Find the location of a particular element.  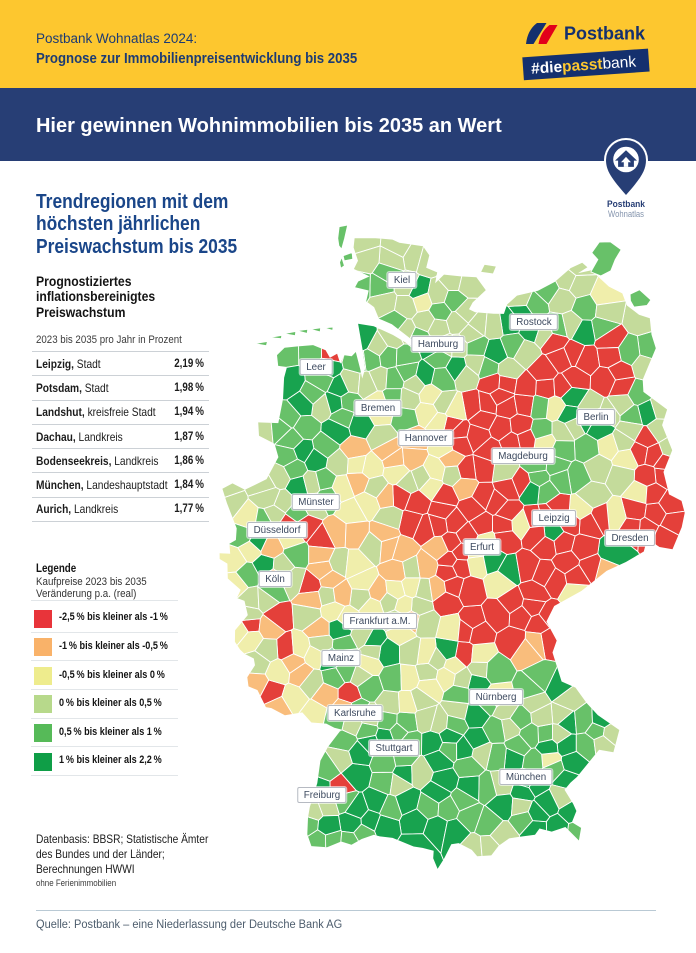

svg-text: Wohnatlas is located at coordinates (626, 214).